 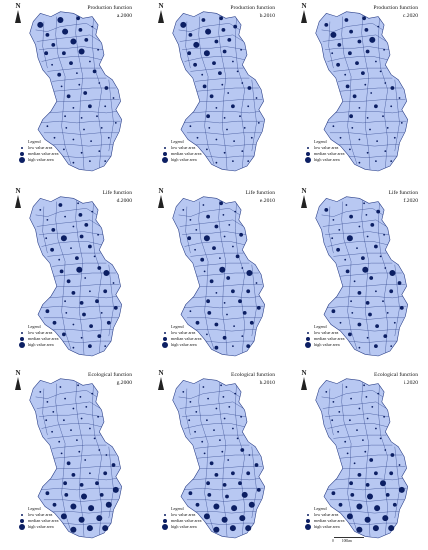 What do you see at coordinates (177, 141) in the screenshot?
I see `legend-title: Legend` at bounding box center [177, 141].